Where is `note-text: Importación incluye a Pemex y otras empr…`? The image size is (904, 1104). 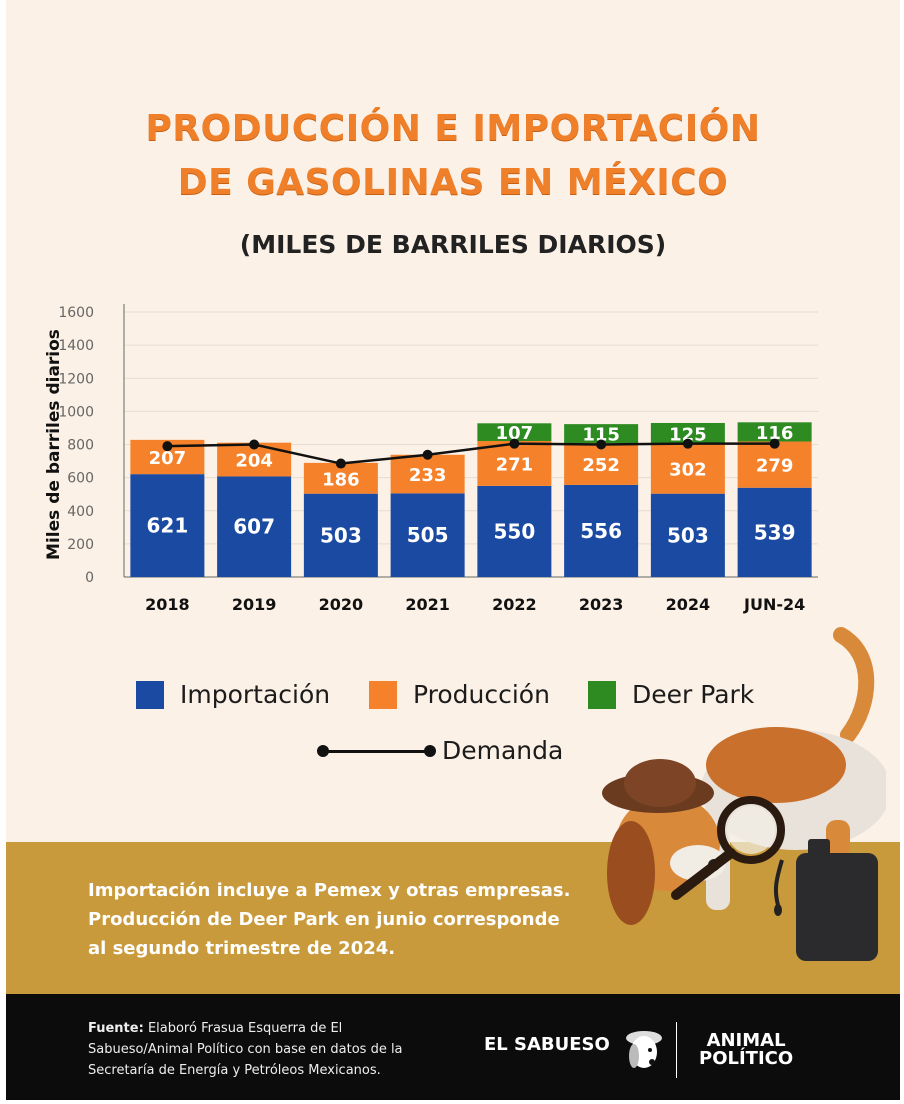
note-text: Importación incluye a Pemex y otras empr… is located at coordinates (329, 919).